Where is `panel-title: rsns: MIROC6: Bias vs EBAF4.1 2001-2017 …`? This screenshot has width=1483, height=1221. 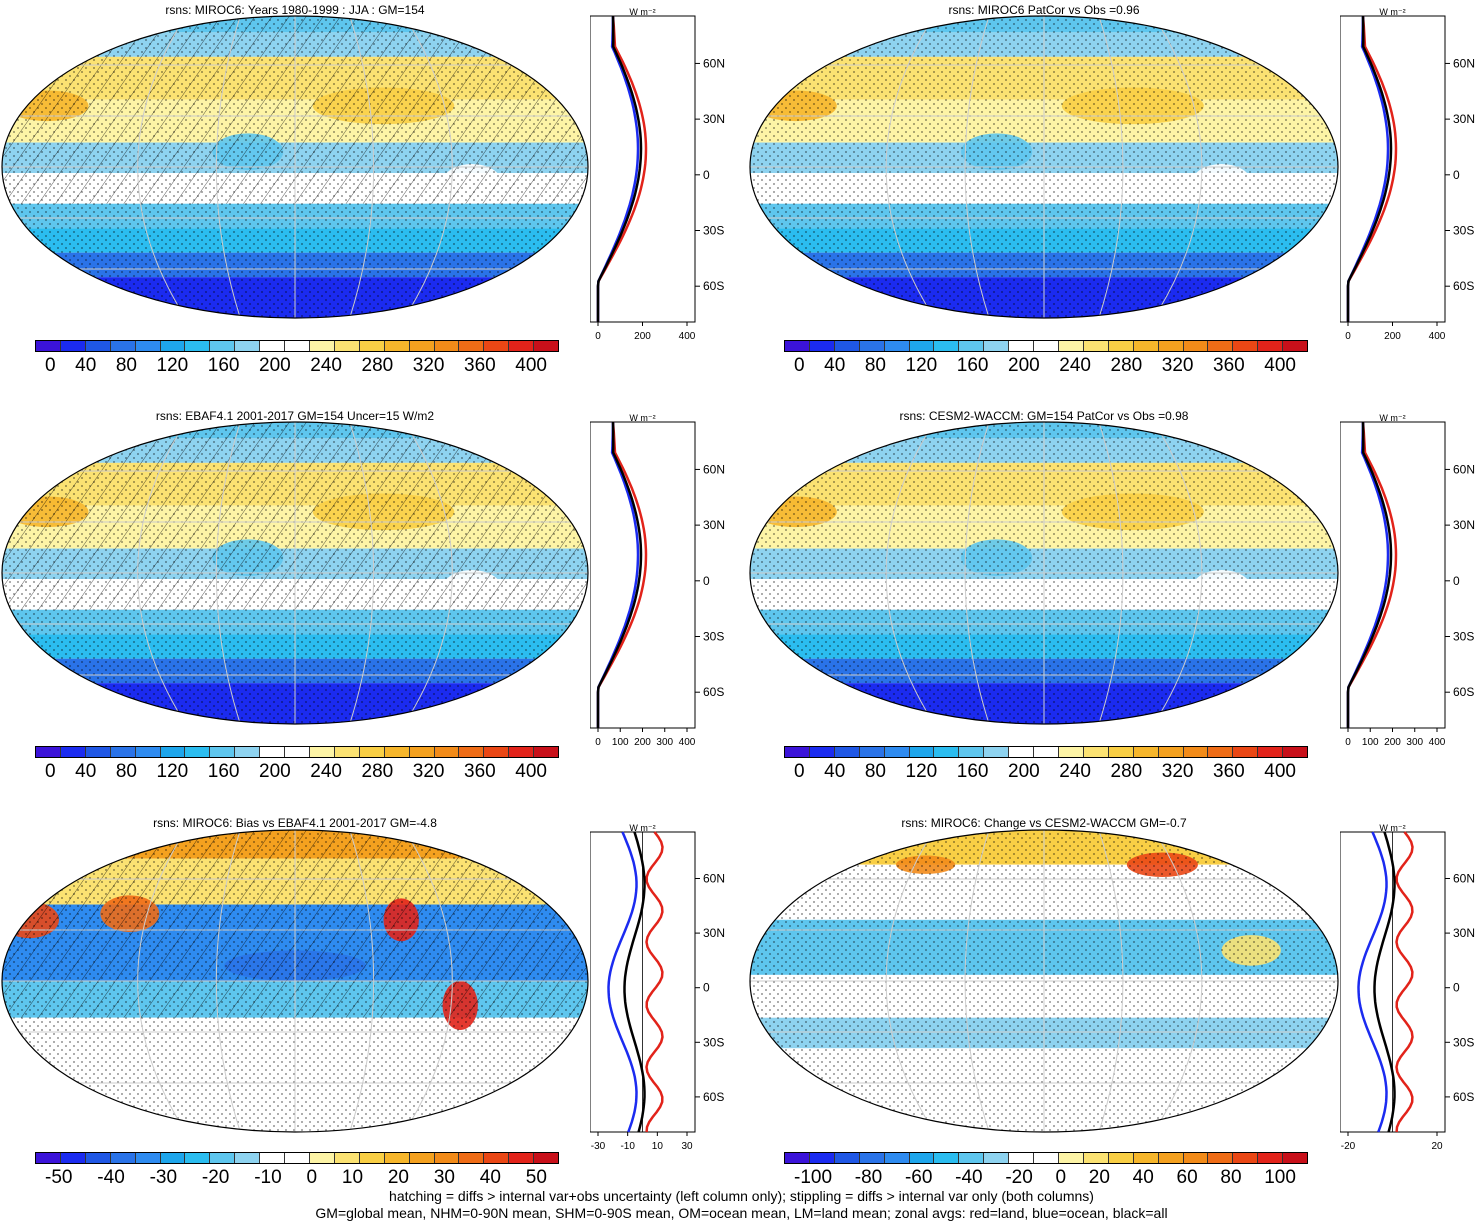 panel-title: rsns: MIROC6: Bias vs EBAF4.1 2001-2017 … is located at coordinates (295, 823).